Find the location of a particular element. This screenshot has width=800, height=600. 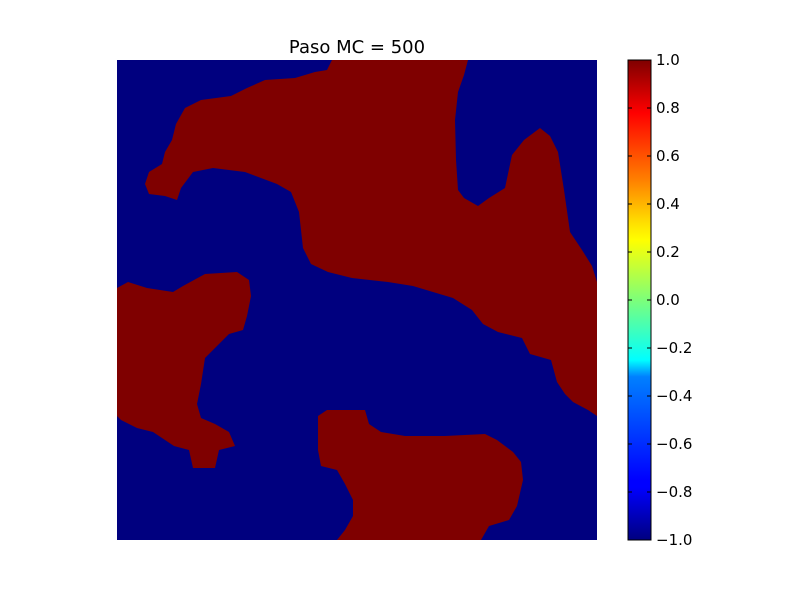

colorbar-tick-label: 0.6 is located at coordinates (668, 156).